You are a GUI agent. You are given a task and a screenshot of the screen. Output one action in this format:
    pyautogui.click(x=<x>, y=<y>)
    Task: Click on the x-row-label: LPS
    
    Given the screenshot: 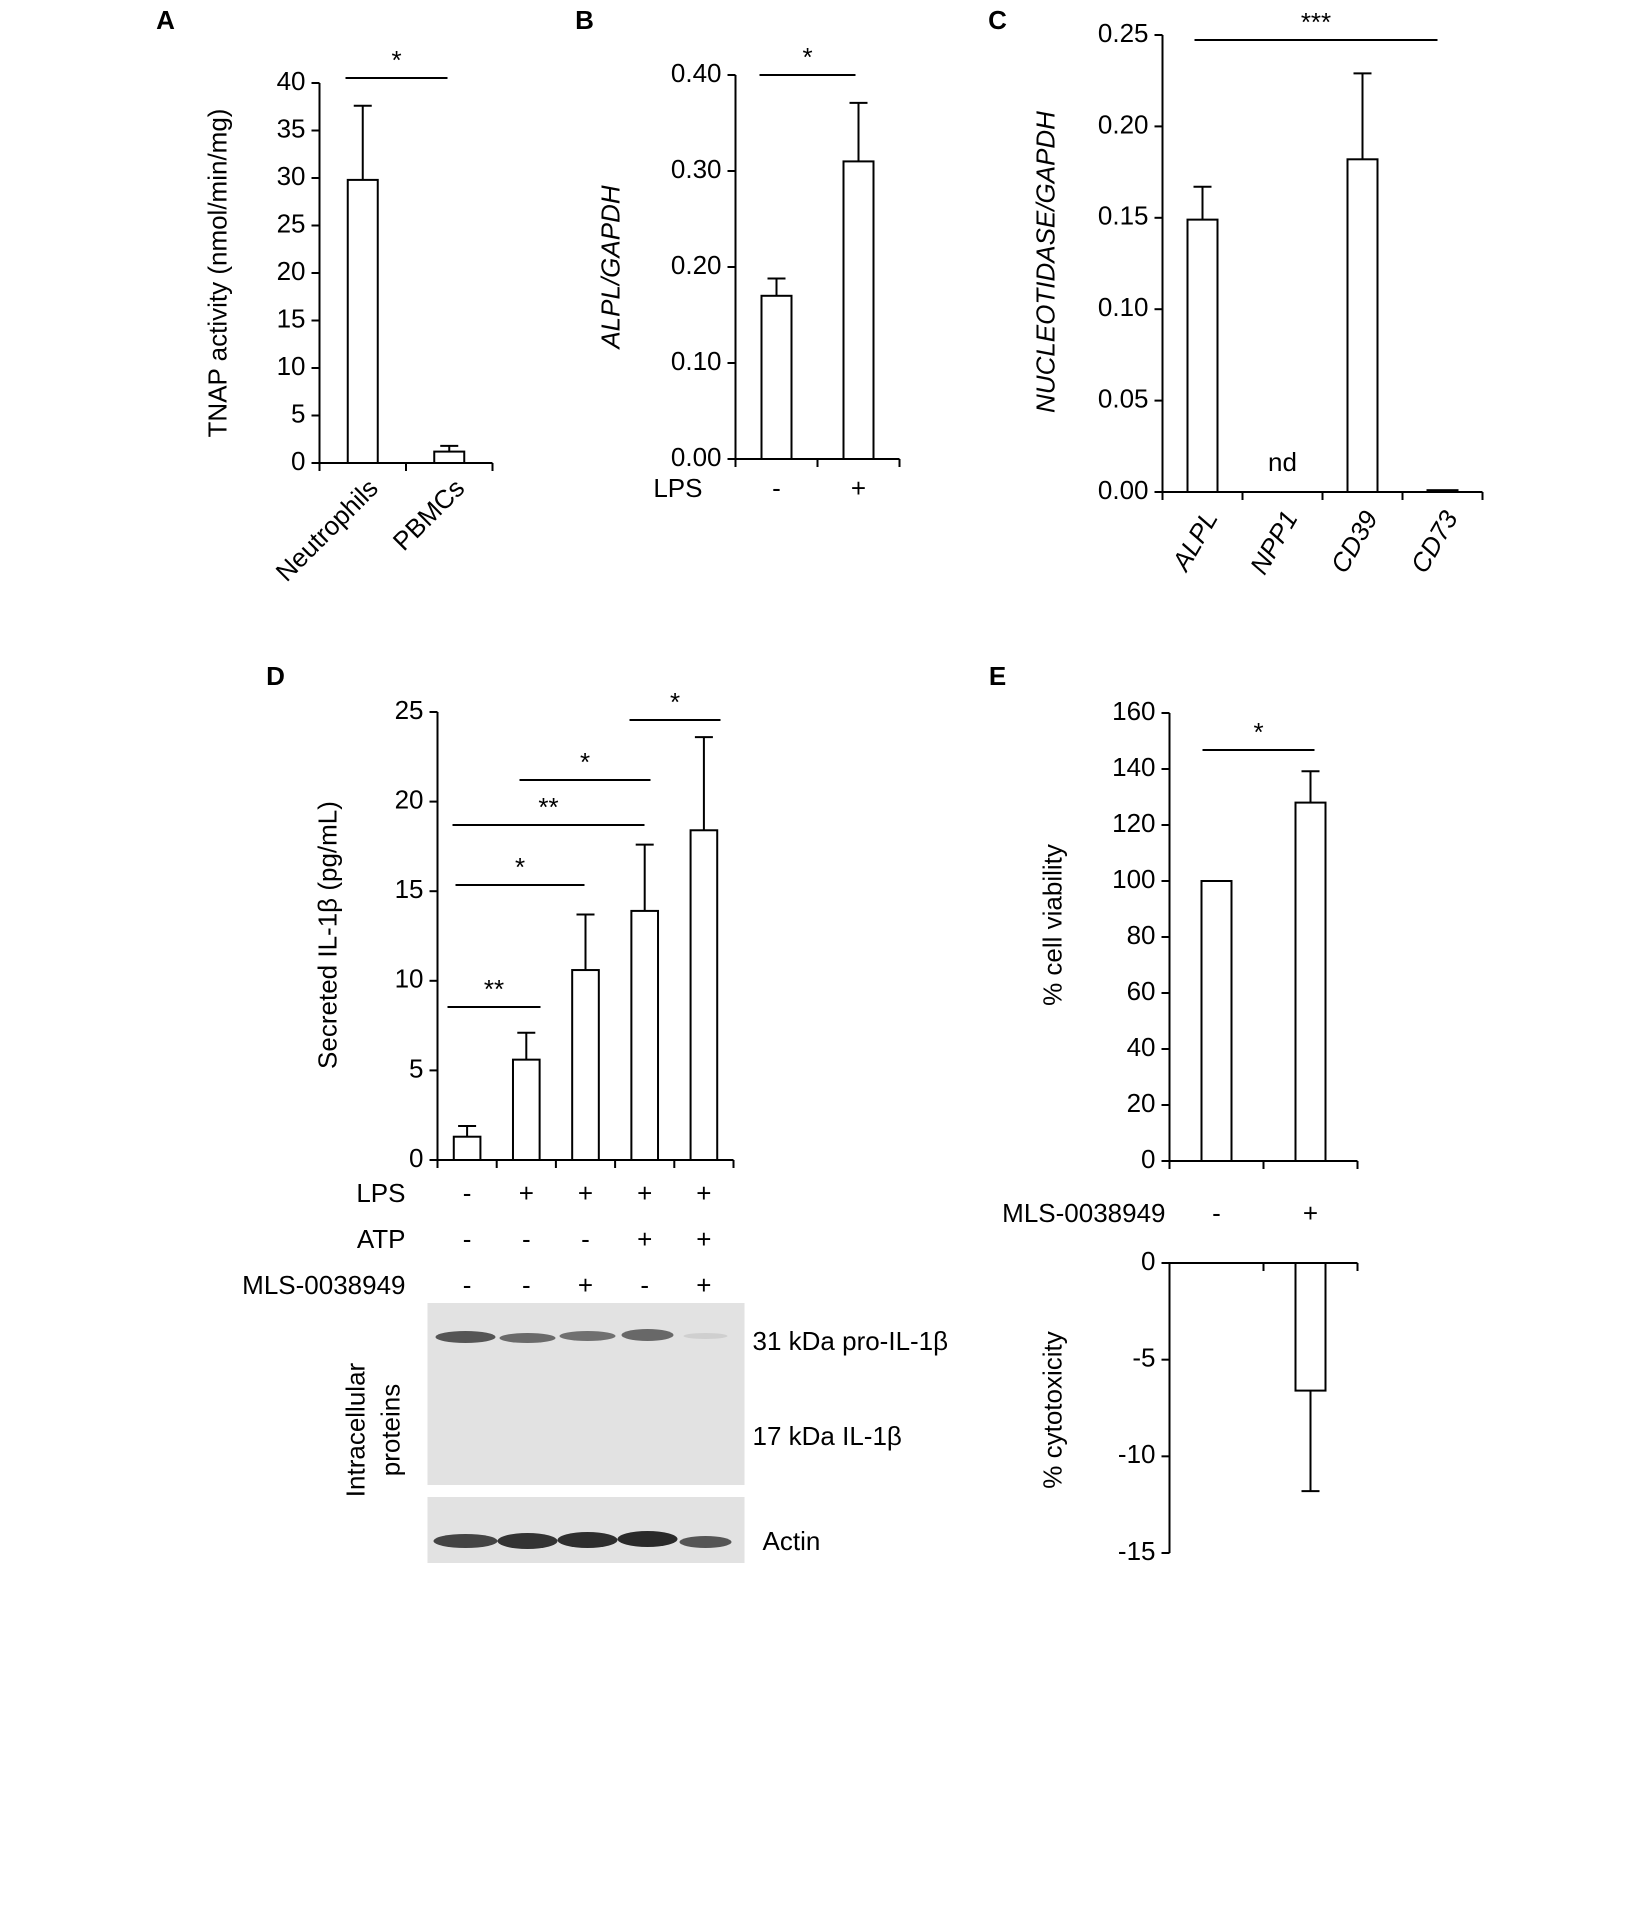 What is the action you would take?
    pyautogui.click(x=677, y=488)
    